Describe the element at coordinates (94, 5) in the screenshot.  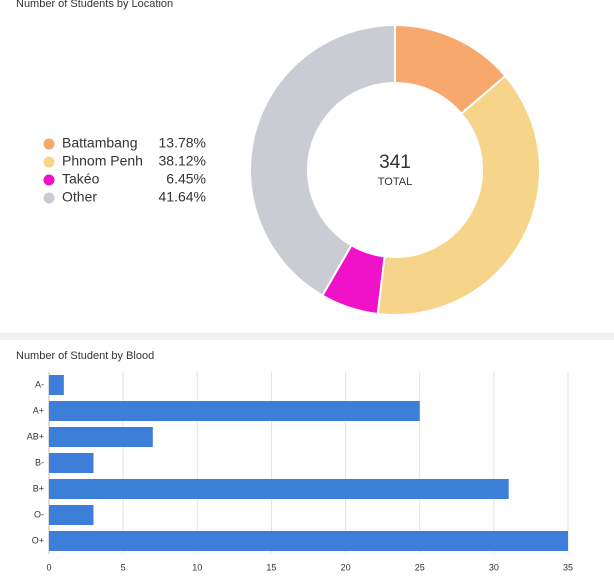
I see `chart-title: Number of Students by Location` at that location.